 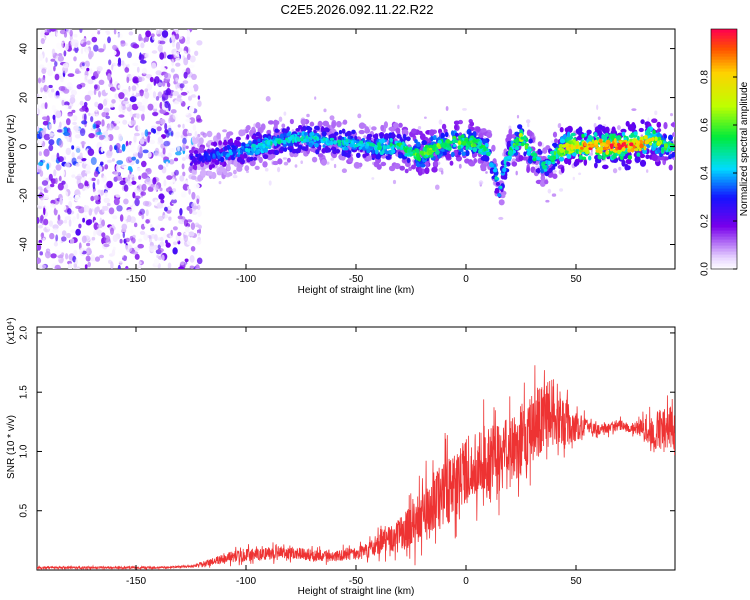 What do you see at coordinates (24, 195) in the screenshot?
I see `spectrogram-y-tick-label: -20` at bounding box center [24, 195].